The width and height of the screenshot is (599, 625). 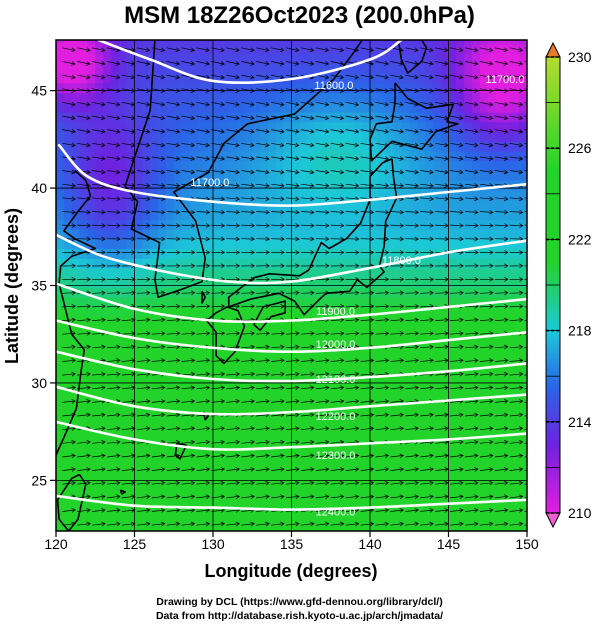 I want to click on coastline-tsushima, so click(x=203, y=297).